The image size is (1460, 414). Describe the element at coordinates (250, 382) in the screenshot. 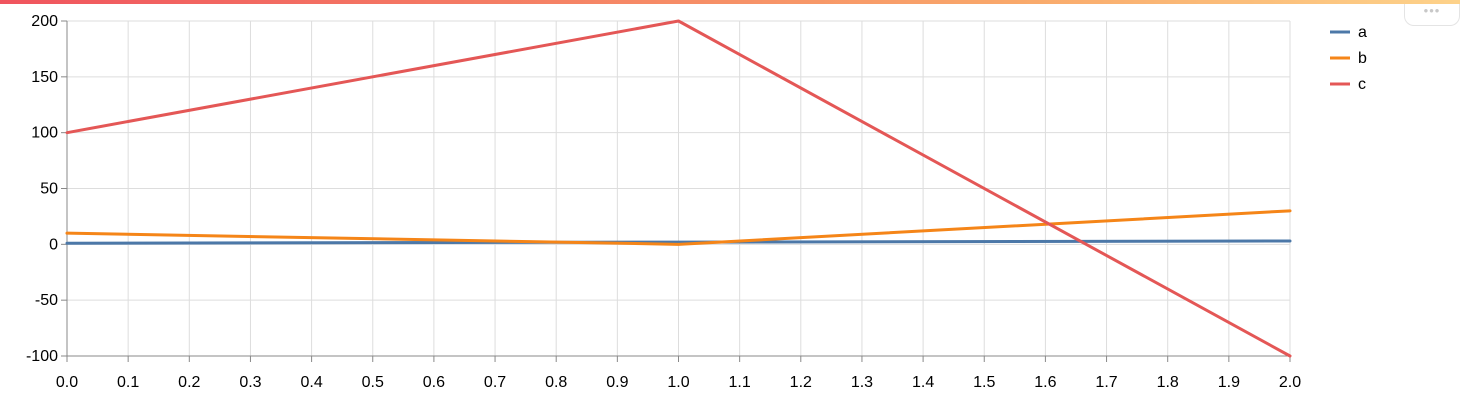

I see `x-tick-label: 0.3` at that location.